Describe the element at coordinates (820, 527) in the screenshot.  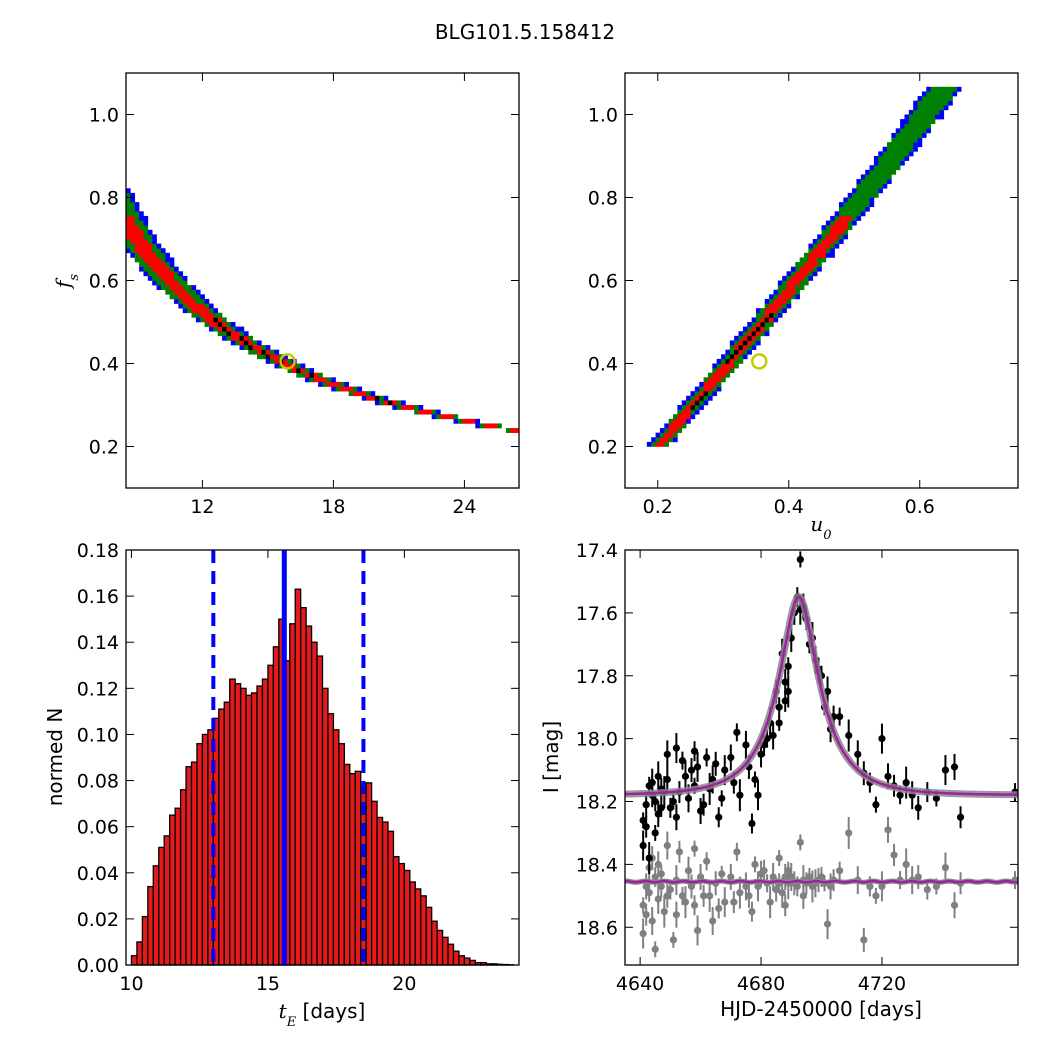
I see `x-axis-label: u0` at that location.